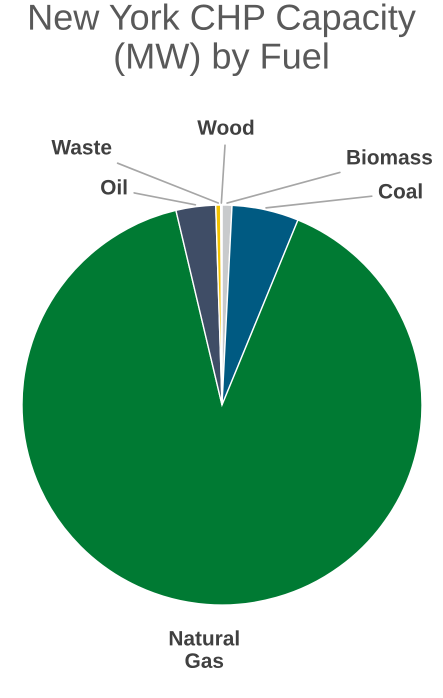 The image size is (443, 698). Describe the element at coordinates (81, 147) in the screenshot. I see `slice-label: Waste` at that location.